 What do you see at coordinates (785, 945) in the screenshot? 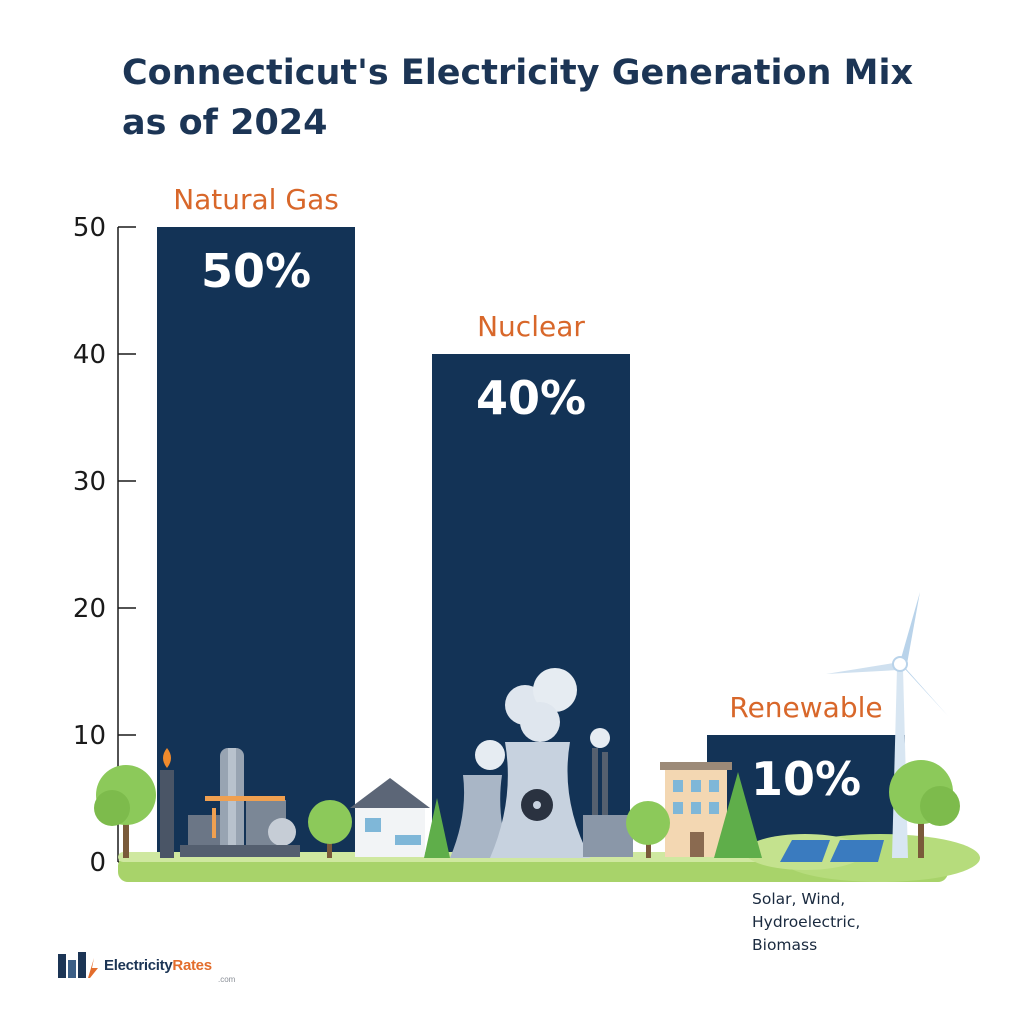
I see `renewable-note-line-3: Biomass` at bounding box center [785, 945].